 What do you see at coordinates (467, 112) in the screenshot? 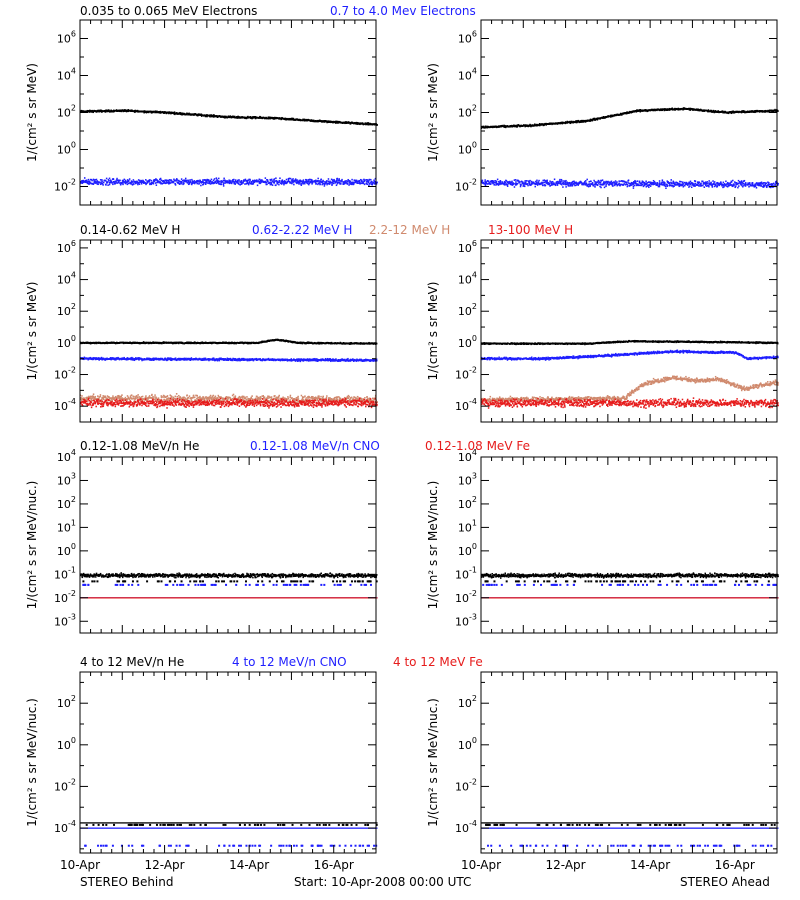
I see `y-tick-label: 10²` at bounding box center [467, 112].